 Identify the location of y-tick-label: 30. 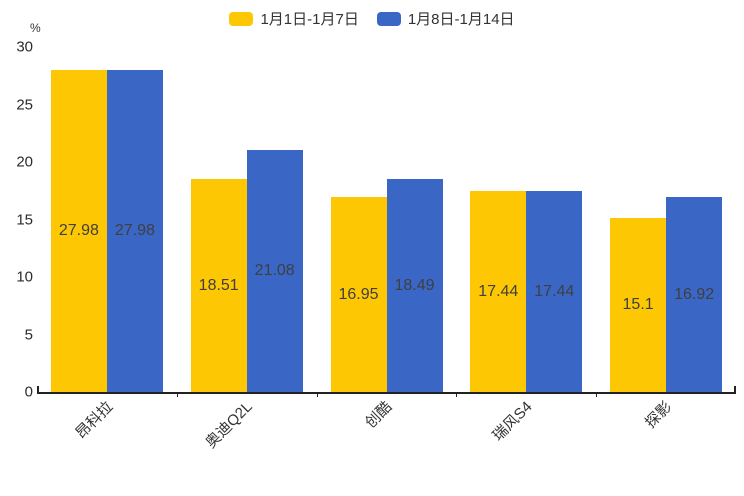
(24, 47).